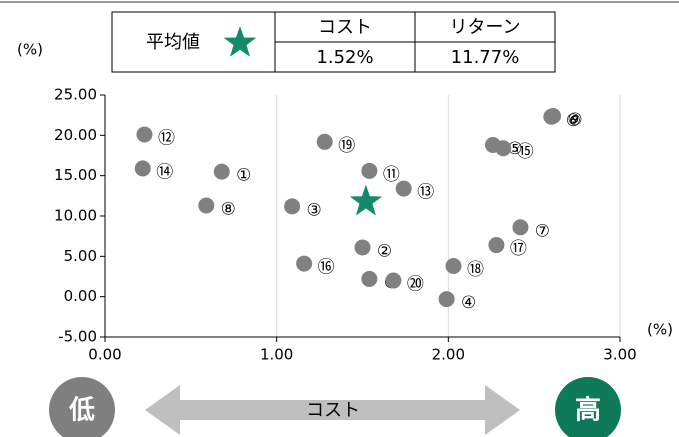 The width and height of the screenshot is (679, 437). Describe the element at coordinates (660, 330) in the screenshot. I see `x-axis-label: (%)` at that location.